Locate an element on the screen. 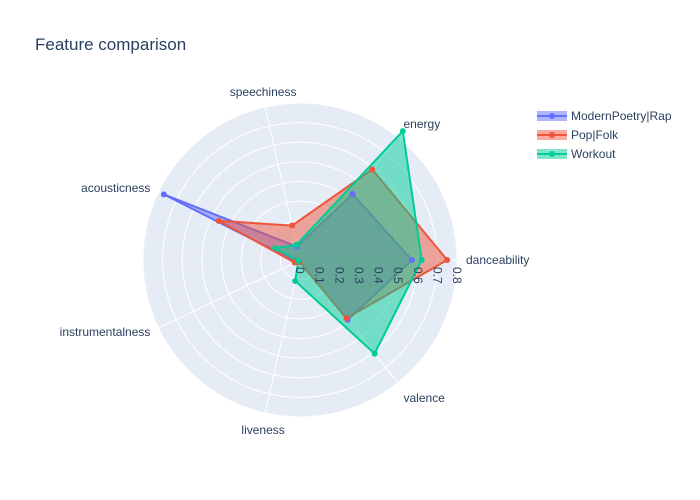  radial-tick-label: 0.2 is located at coordinates (339, 275).